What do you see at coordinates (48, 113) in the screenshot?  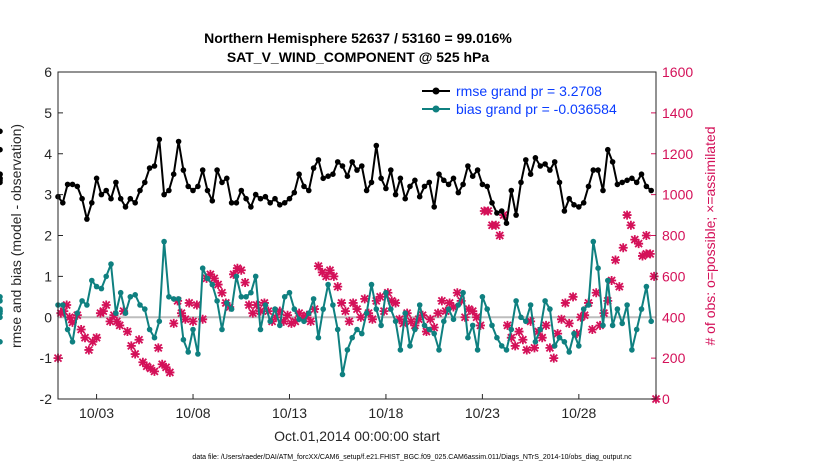 I see `y-tick-label: 5` at bounding box center [48, 113].